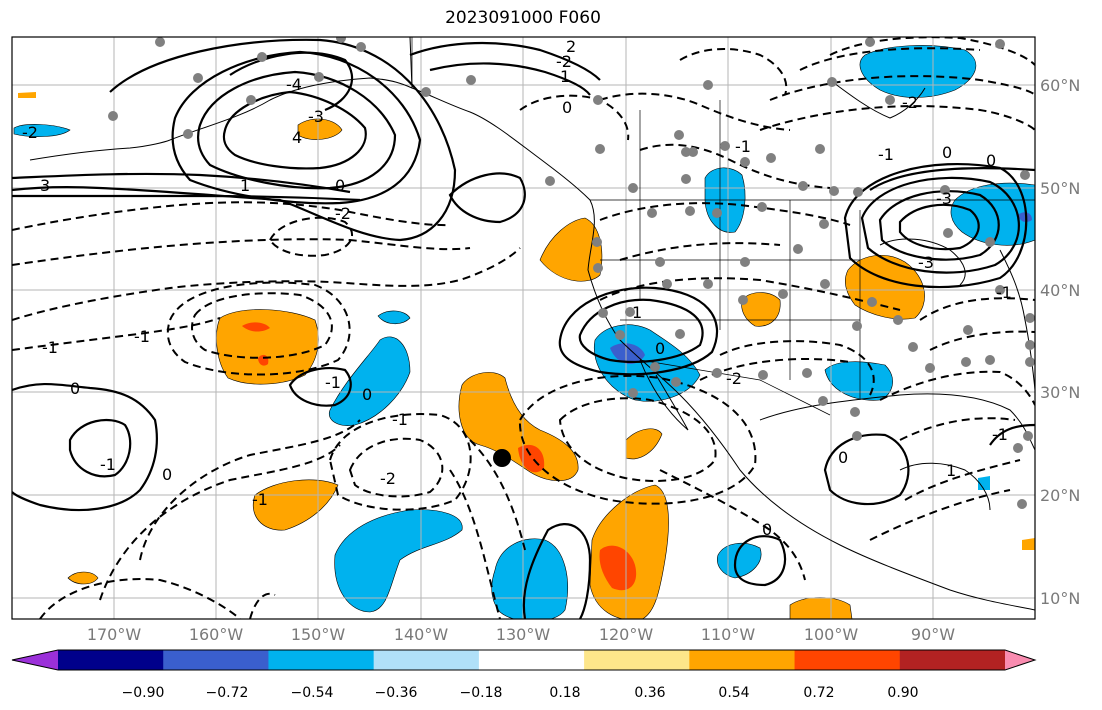 The width and height of the screenshot is (1102, 710). I want to click on lon-label: 100°W, so click(831, 634).